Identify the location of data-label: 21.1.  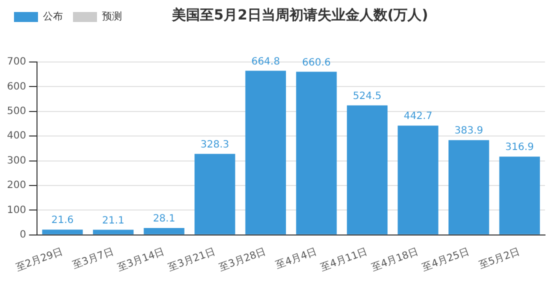
(113, 220).